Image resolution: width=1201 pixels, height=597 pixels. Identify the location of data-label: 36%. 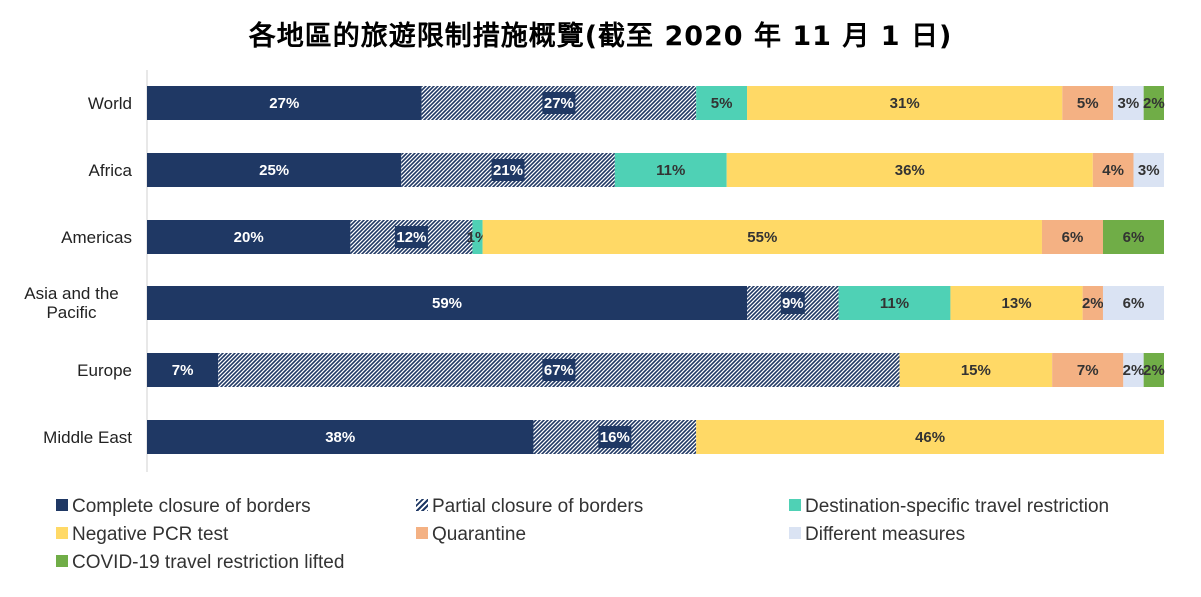
(910, 170).